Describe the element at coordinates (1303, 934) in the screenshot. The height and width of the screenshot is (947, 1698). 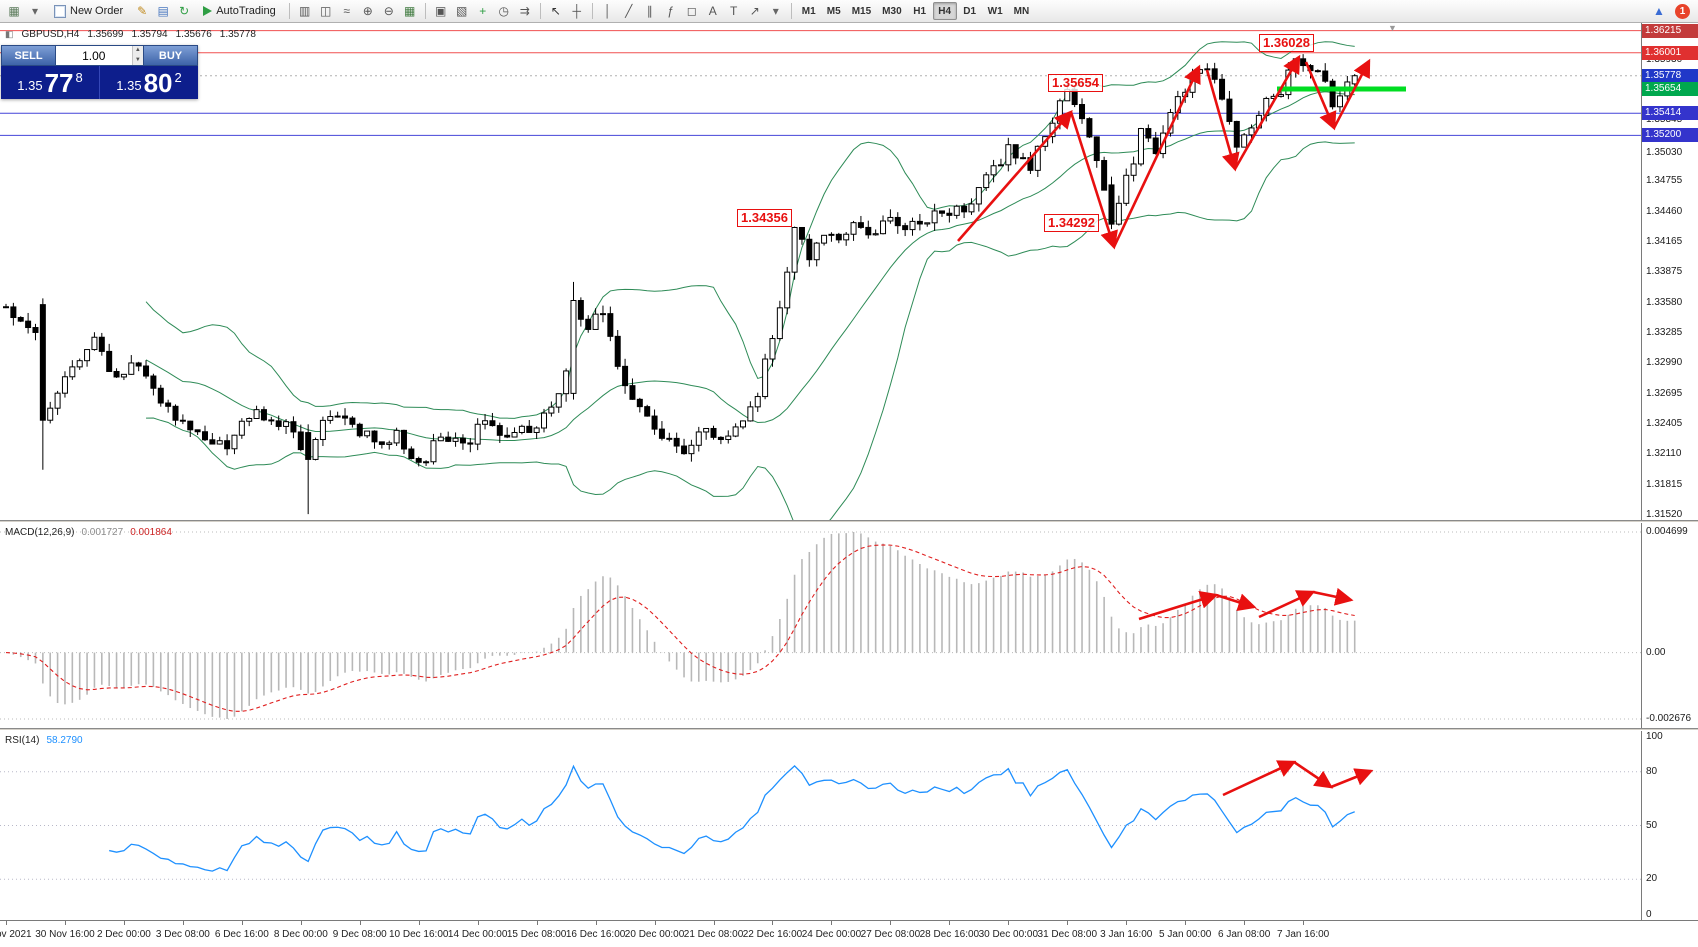
I see `time-label: 7 Jan 16:00` at that location.